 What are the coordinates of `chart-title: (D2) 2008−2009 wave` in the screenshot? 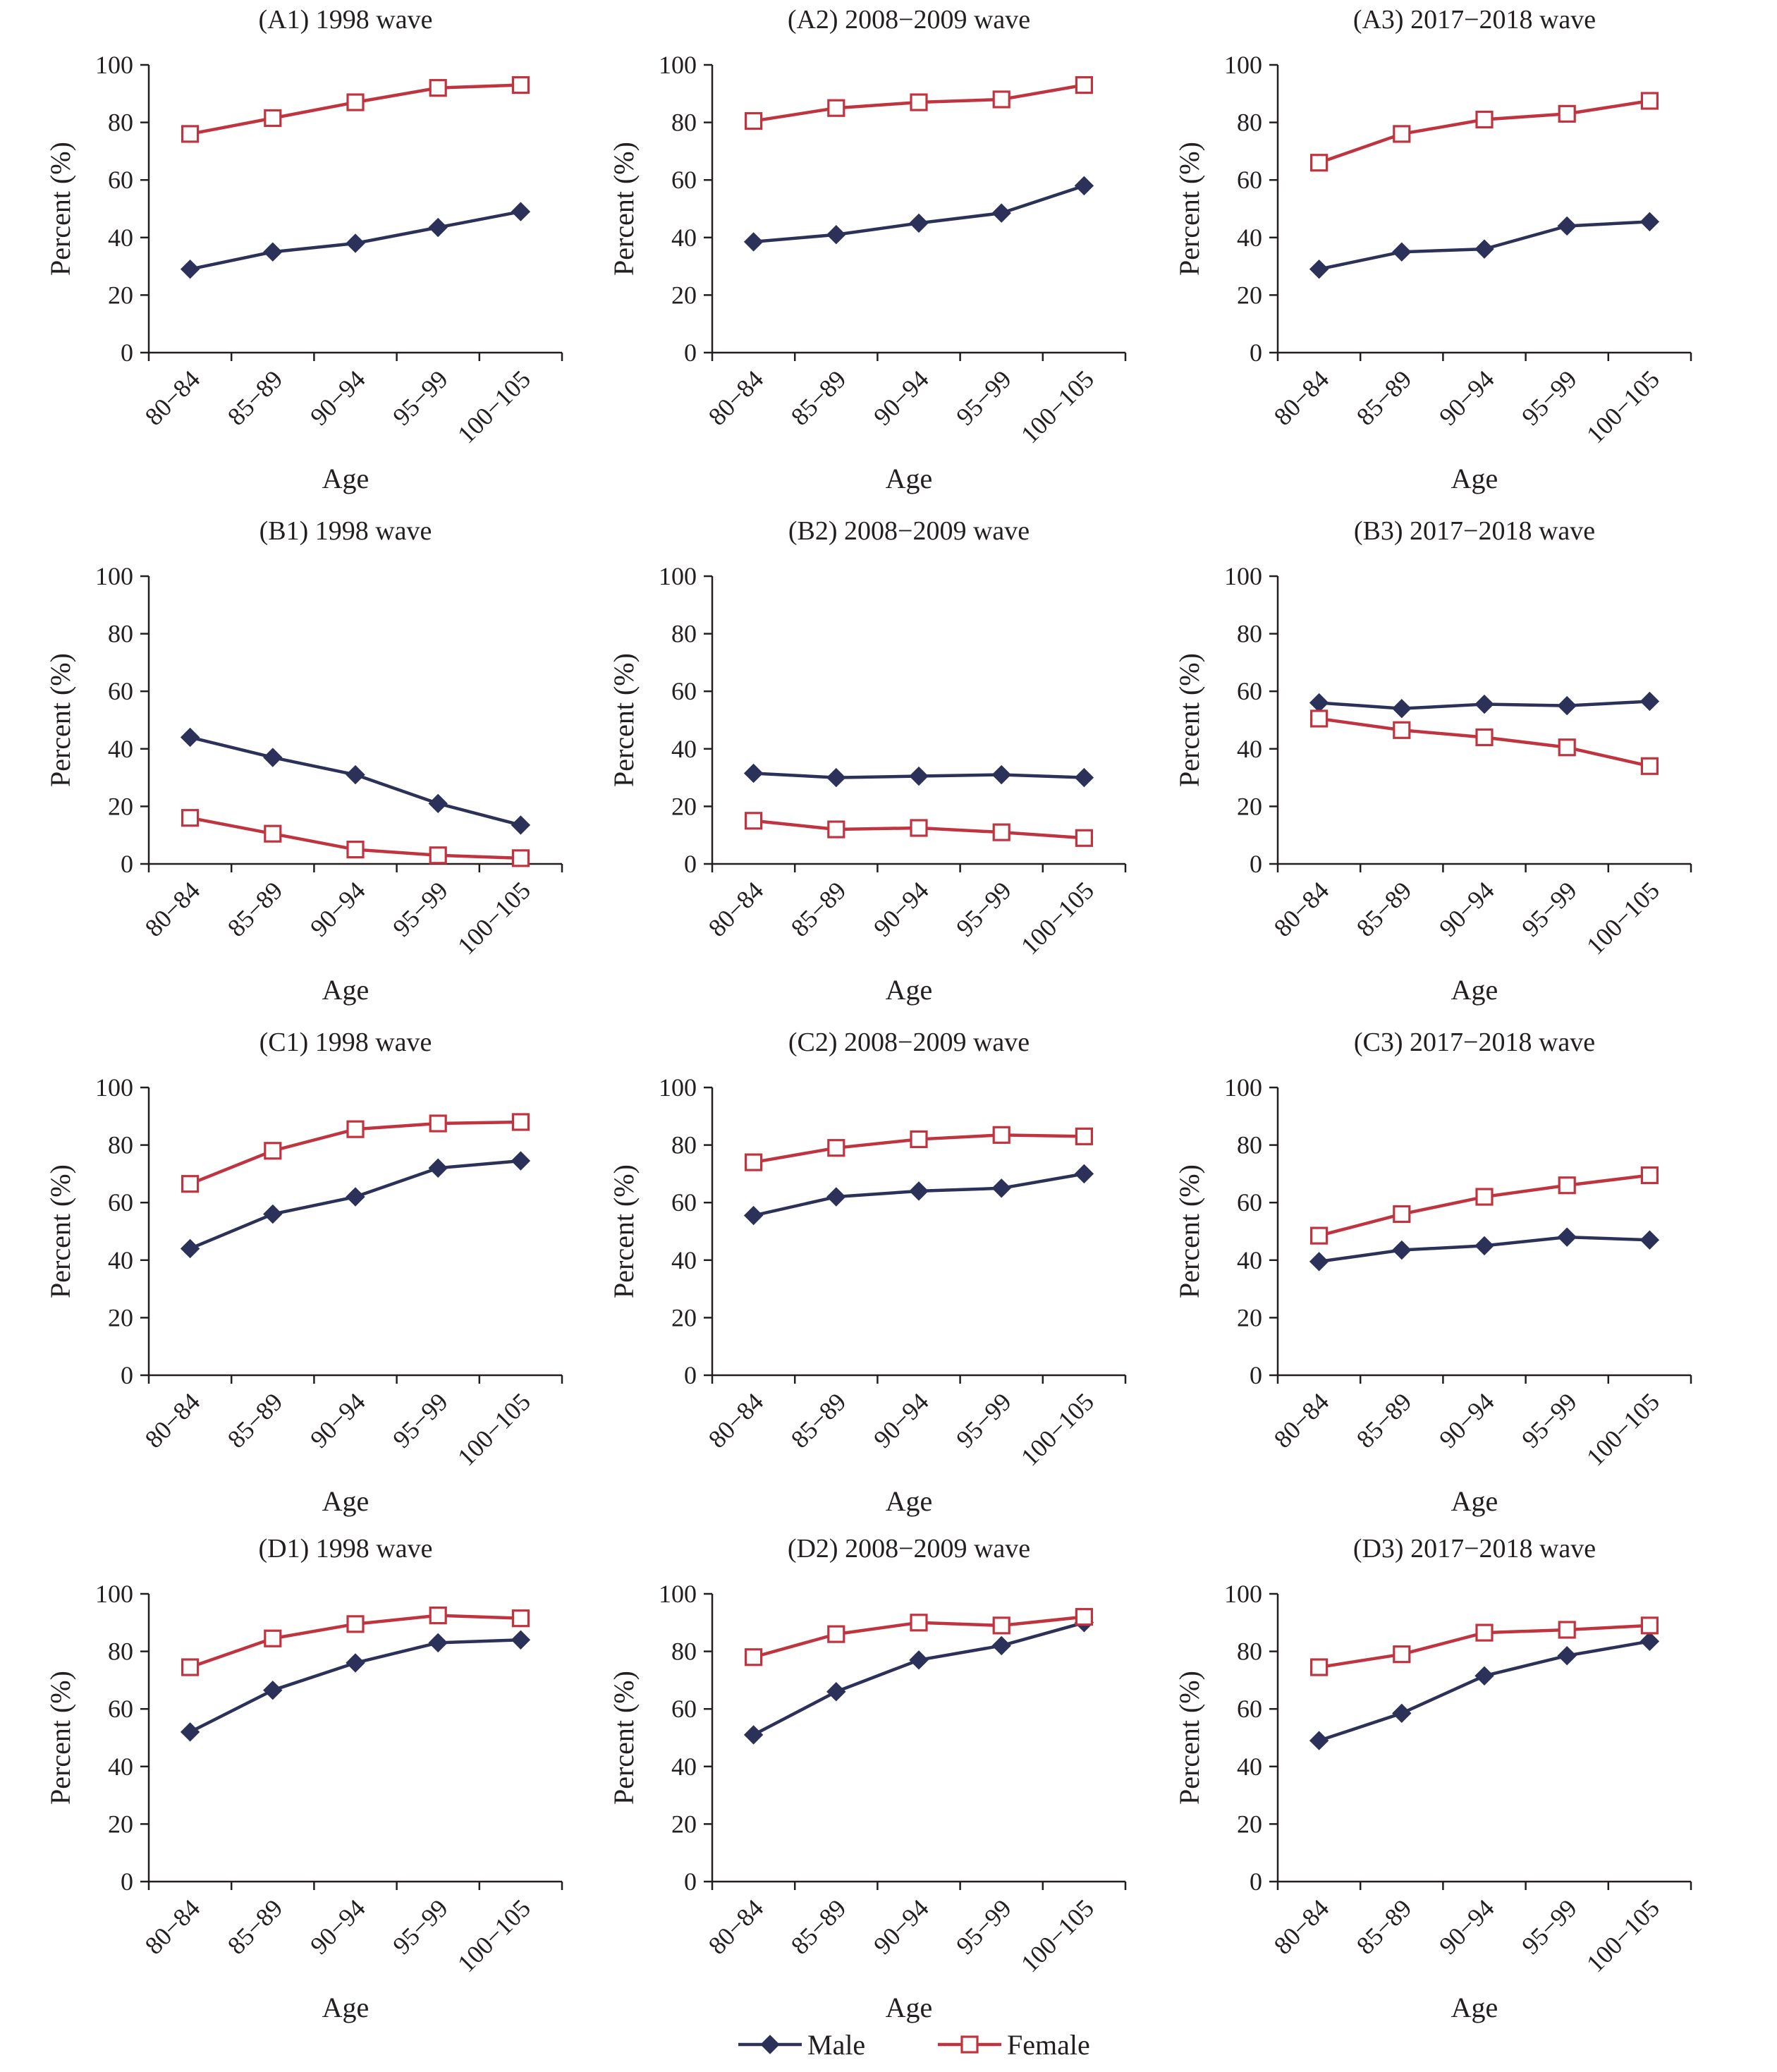 It's located at (909, 1549).